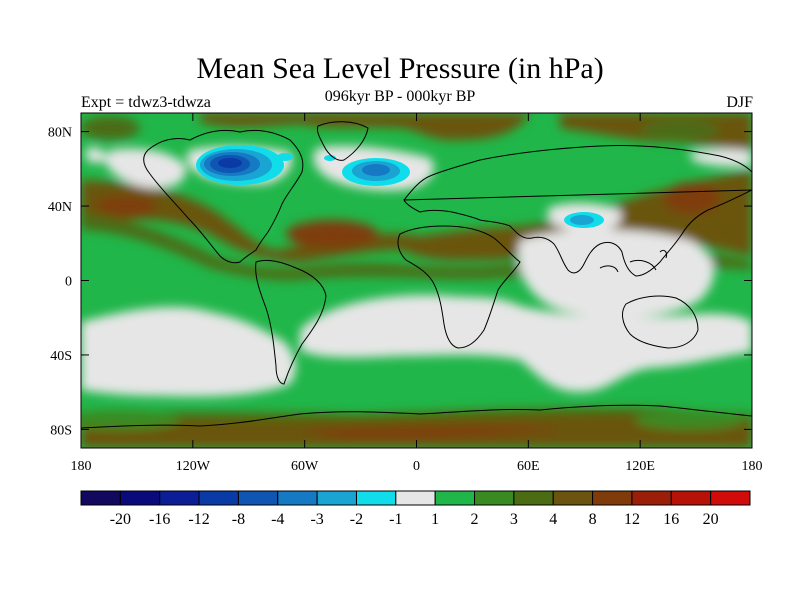 The height and width of the screenshot is (600, 800). I want to click on field-olive-ne, so click(680, 130).